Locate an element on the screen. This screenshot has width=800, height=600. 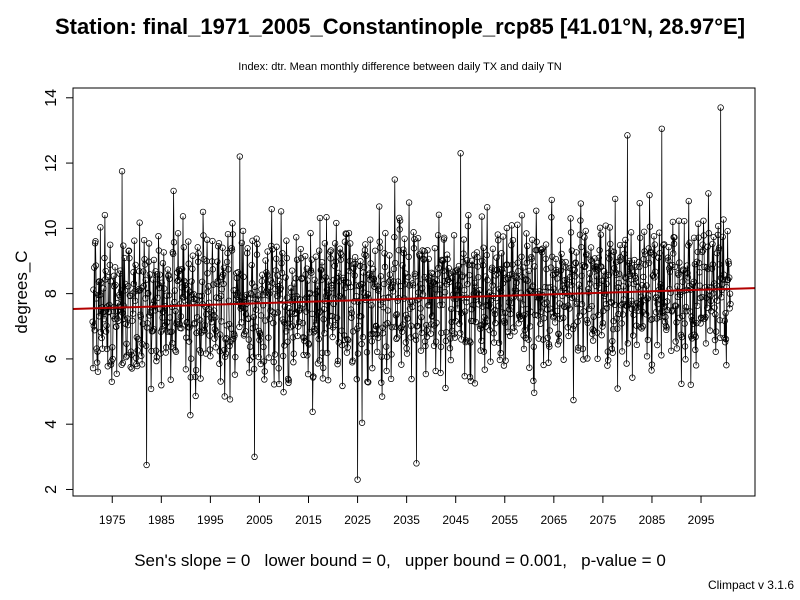
y-tick-label: 6 is located at coordinates (51, 358).